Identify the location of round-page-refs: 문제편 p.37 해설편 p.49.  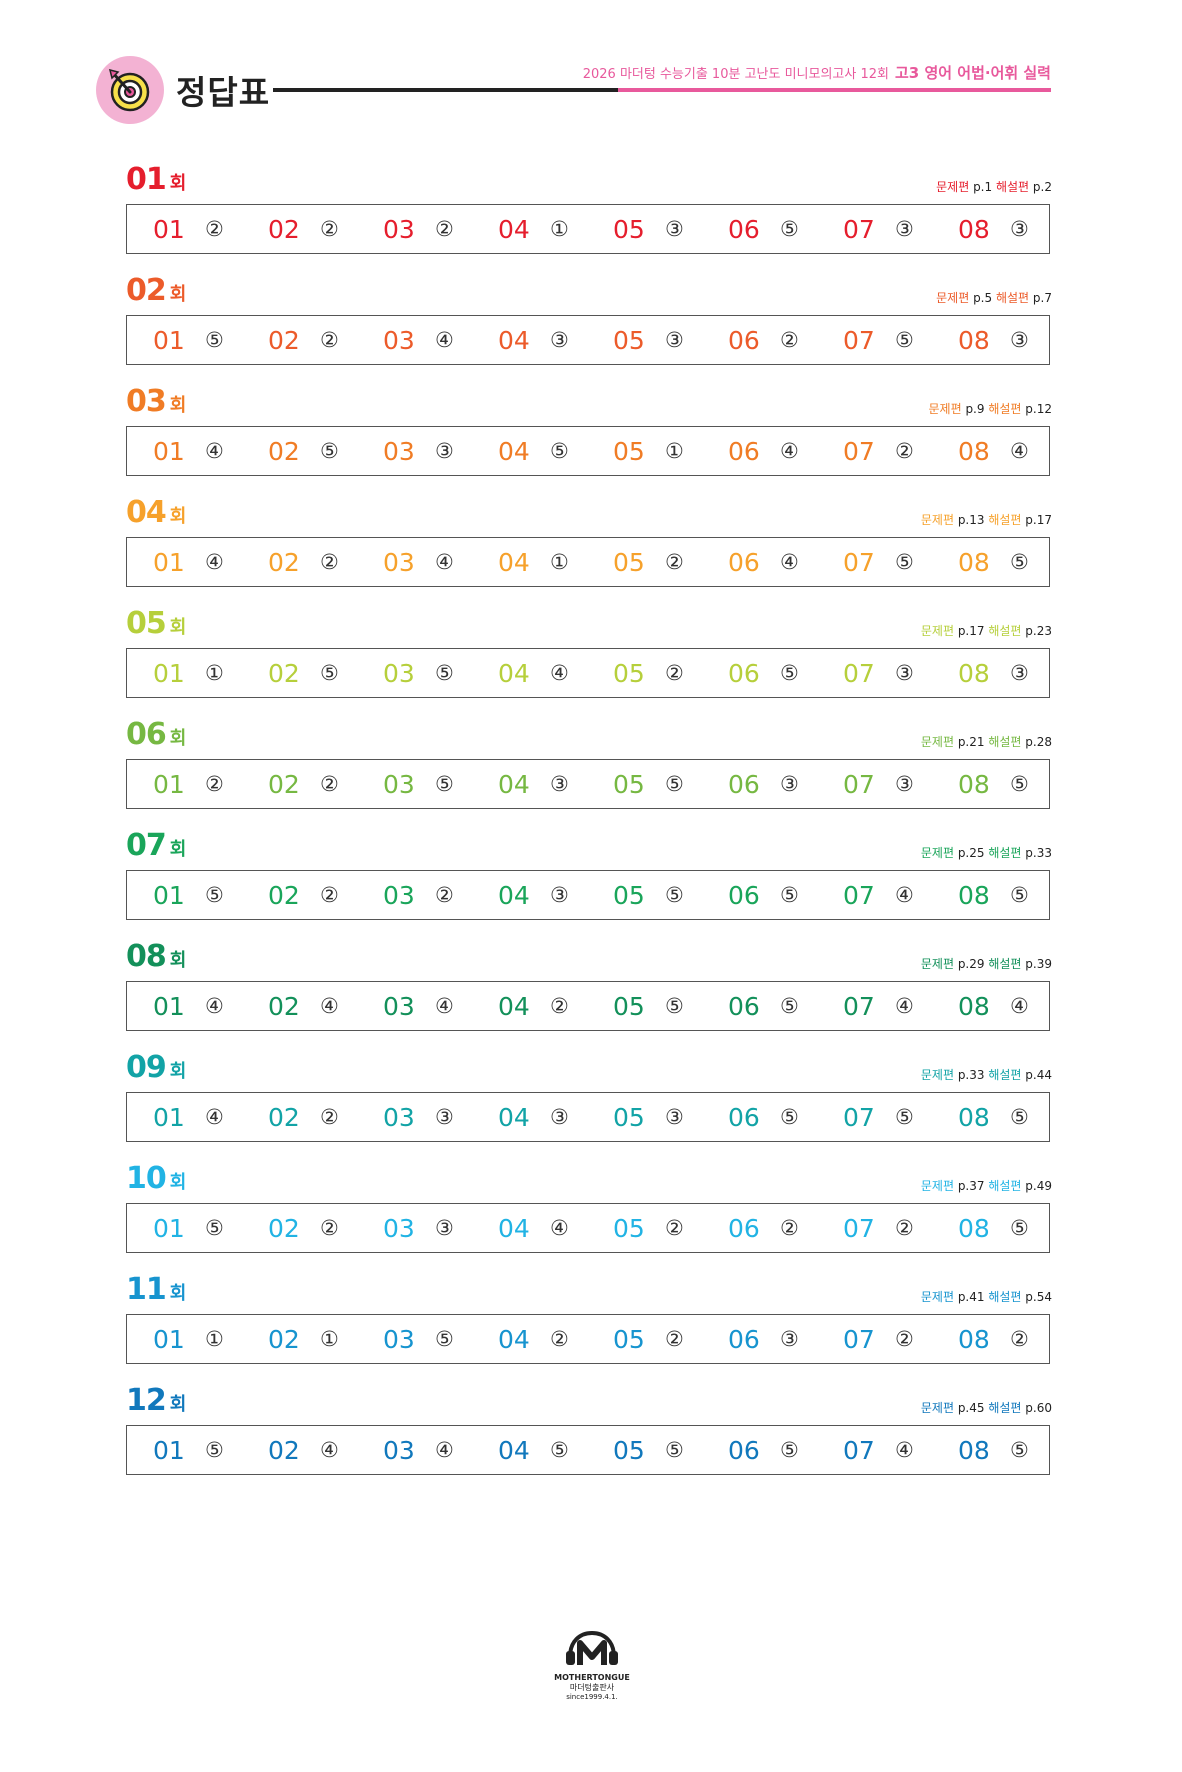
(986, 1185).